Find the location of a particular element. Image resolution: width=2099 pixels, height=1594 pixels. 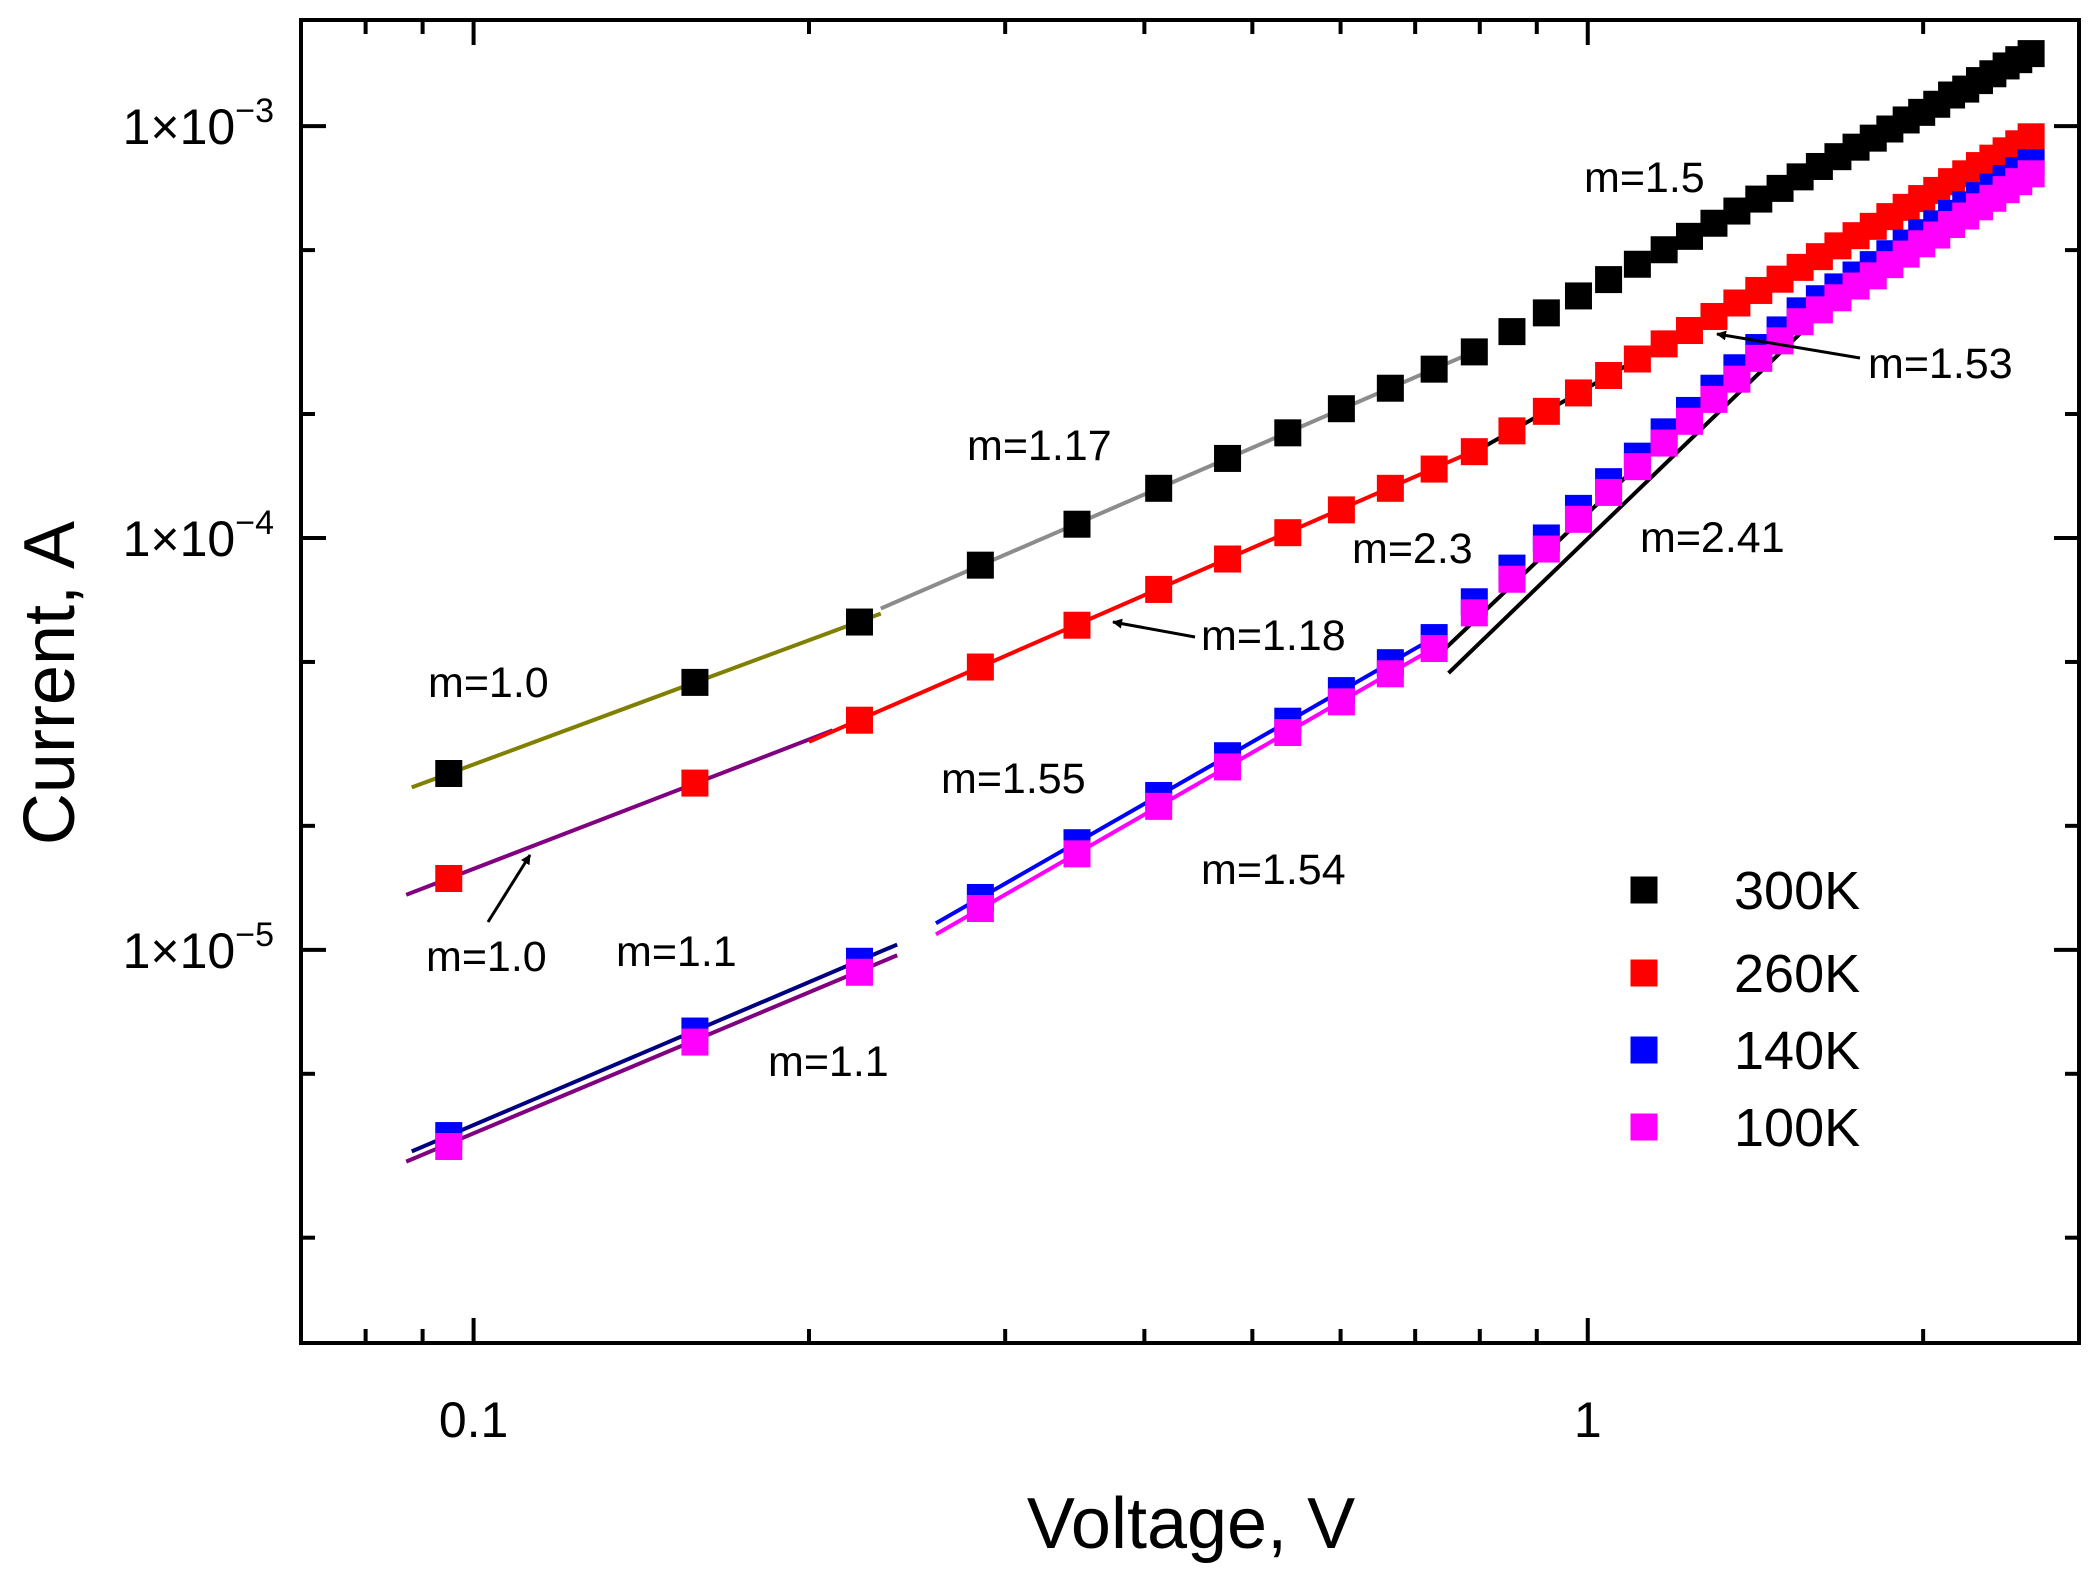

slope-annotation: m=1.17 is located at coordinates (1039, 446).